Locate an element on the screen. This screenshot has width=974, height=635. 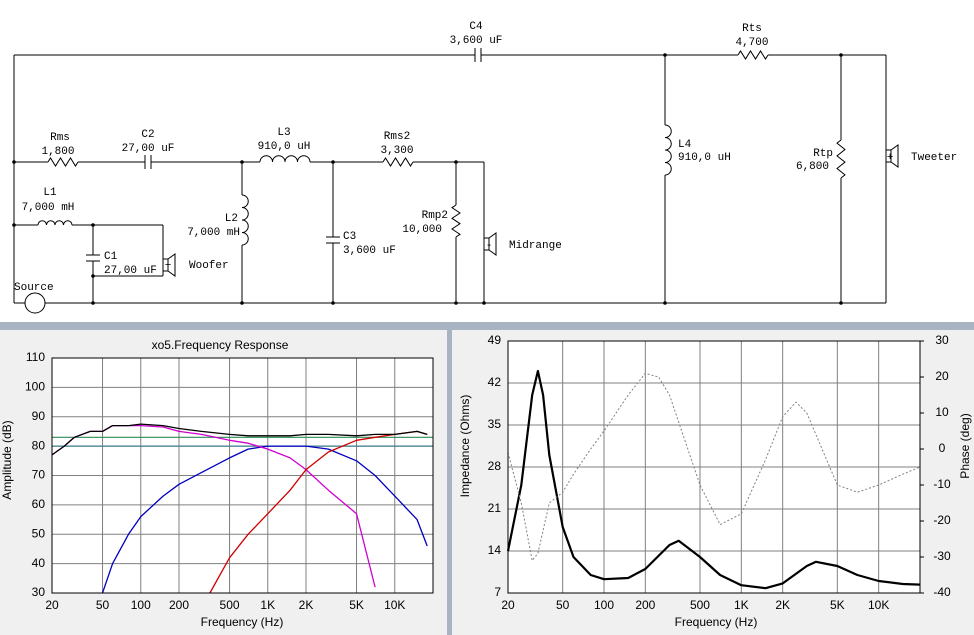
y2-tick-label: -10 is located at coordinates (942, 484).